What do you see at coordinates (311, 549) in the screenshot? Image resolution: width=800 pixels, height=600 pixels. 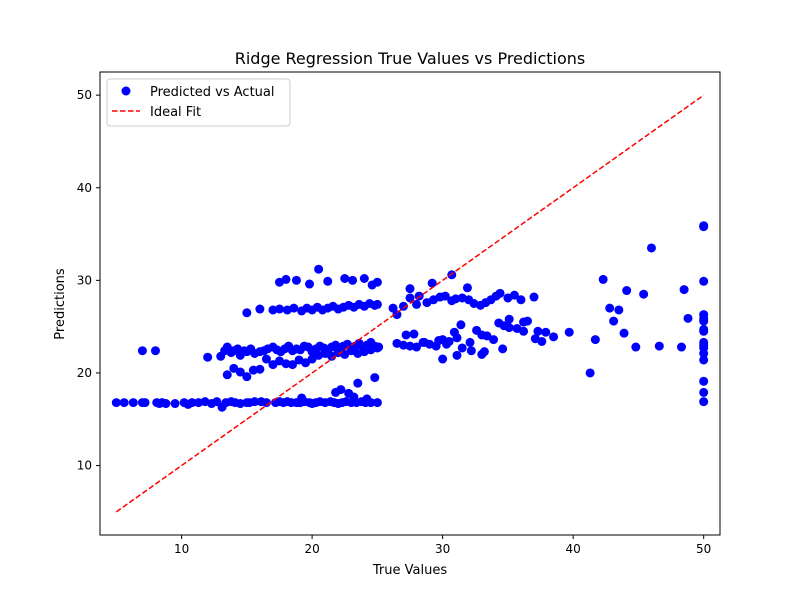 I see `x-tick-label: 20` at bounding box center [311, 549].